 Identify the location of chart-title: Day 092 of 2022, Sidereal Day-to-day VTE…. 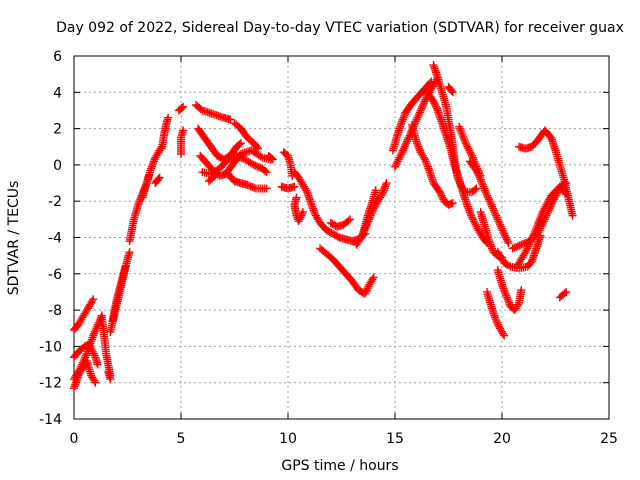
(340, 28).